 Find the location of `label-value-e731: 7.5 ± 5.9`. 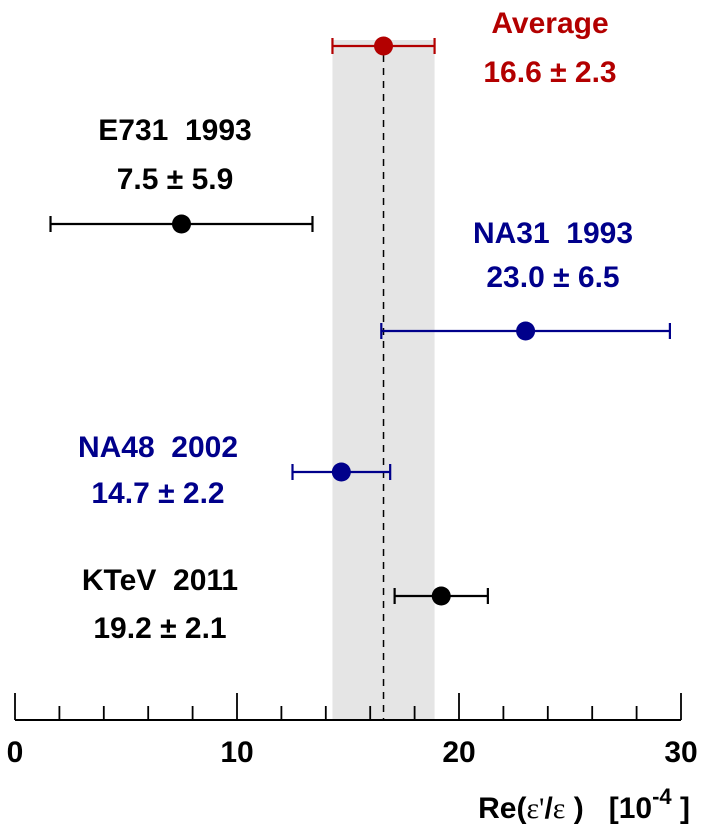

label-value-e731: 7.5 ± 5.9 is located at coordinates (175, 179).